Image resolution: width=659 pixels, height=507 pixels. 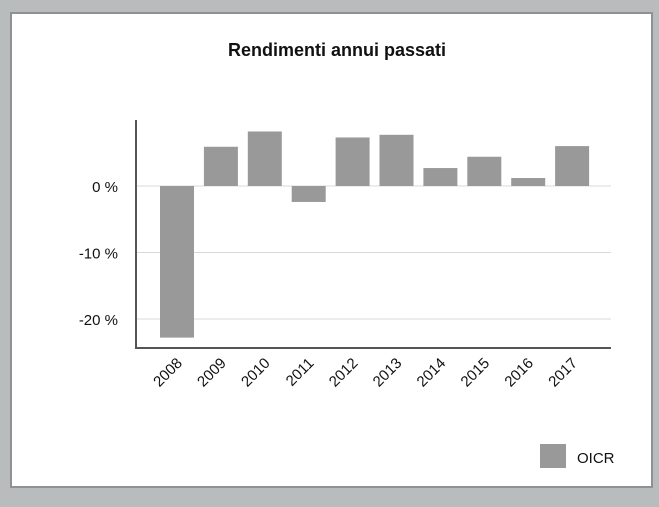 I want to click on x-tick-labels: 2008 2009 2010 2011 2012 2013 2014 2015 2016 2017, so click(x=365, y=373).